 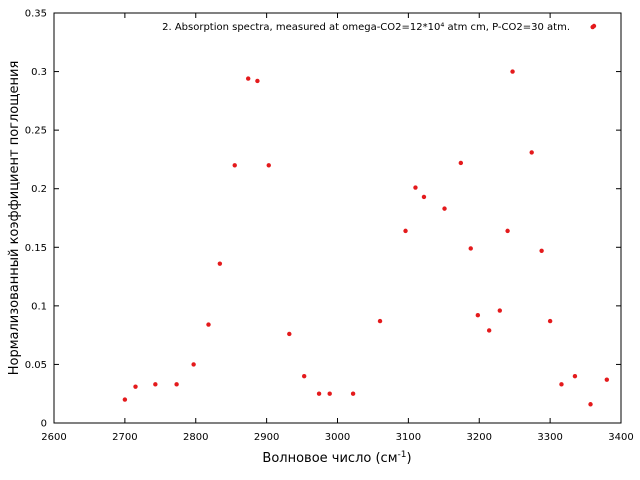 What do you see at coordinates (266, 437) in the screenshot?
I see `x-tick-label: 2900` at bounding box center [266, 437].